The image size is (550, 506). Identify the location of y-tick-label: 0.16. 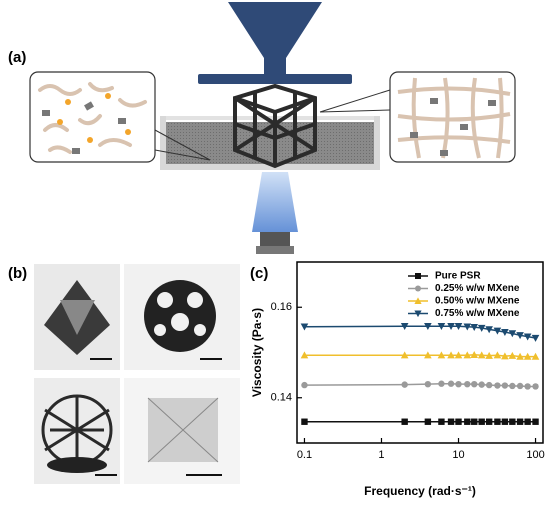
(281, 307).